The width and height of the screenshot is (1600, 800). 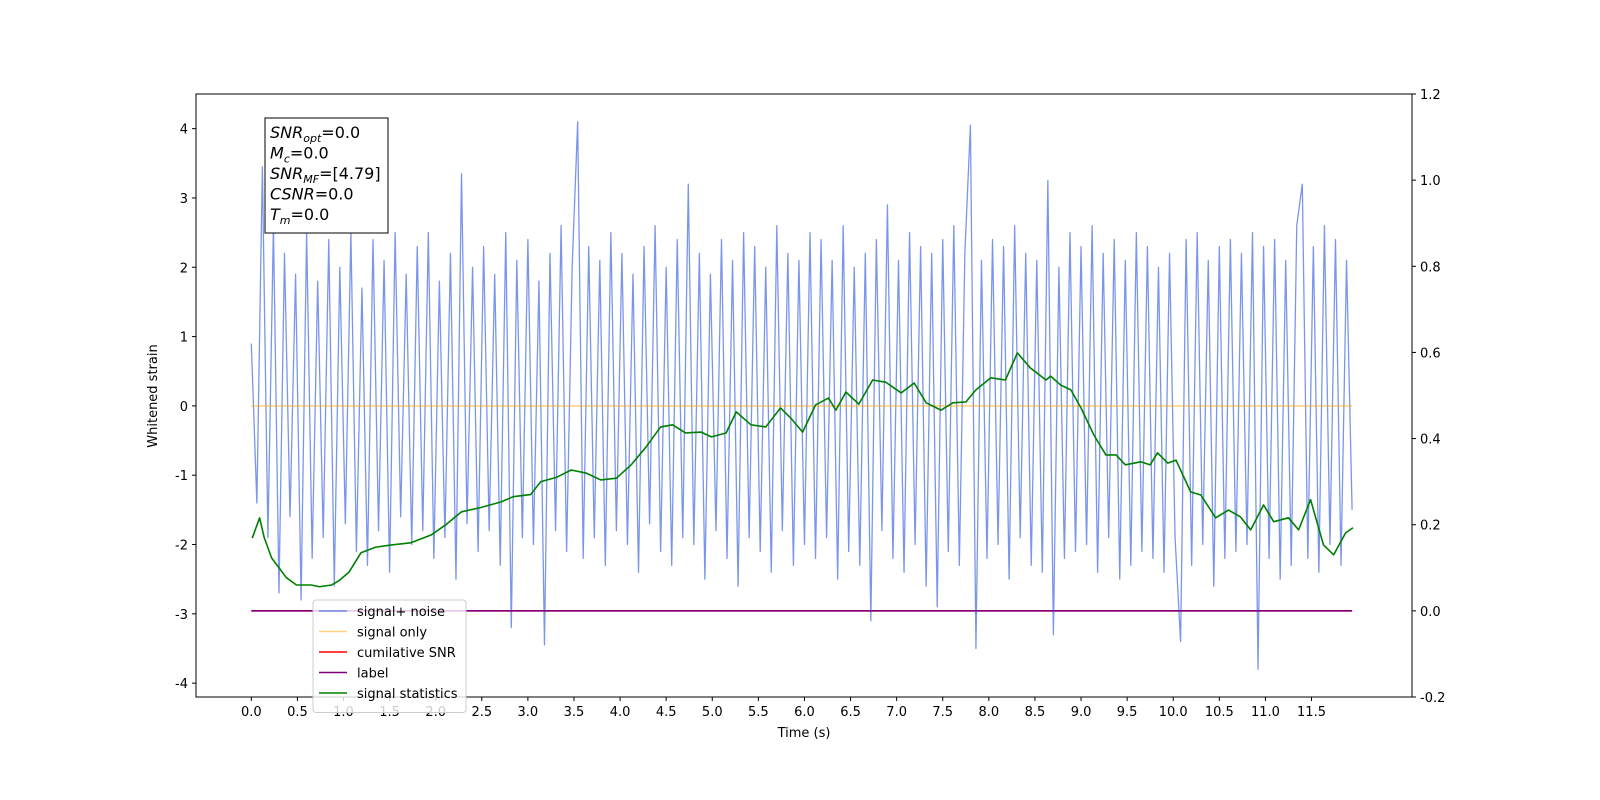 What do you see at coordinates (292, 194) in the screenshot?
I see `annotation-symbol: CSNR` at bounding box center [292, 194].